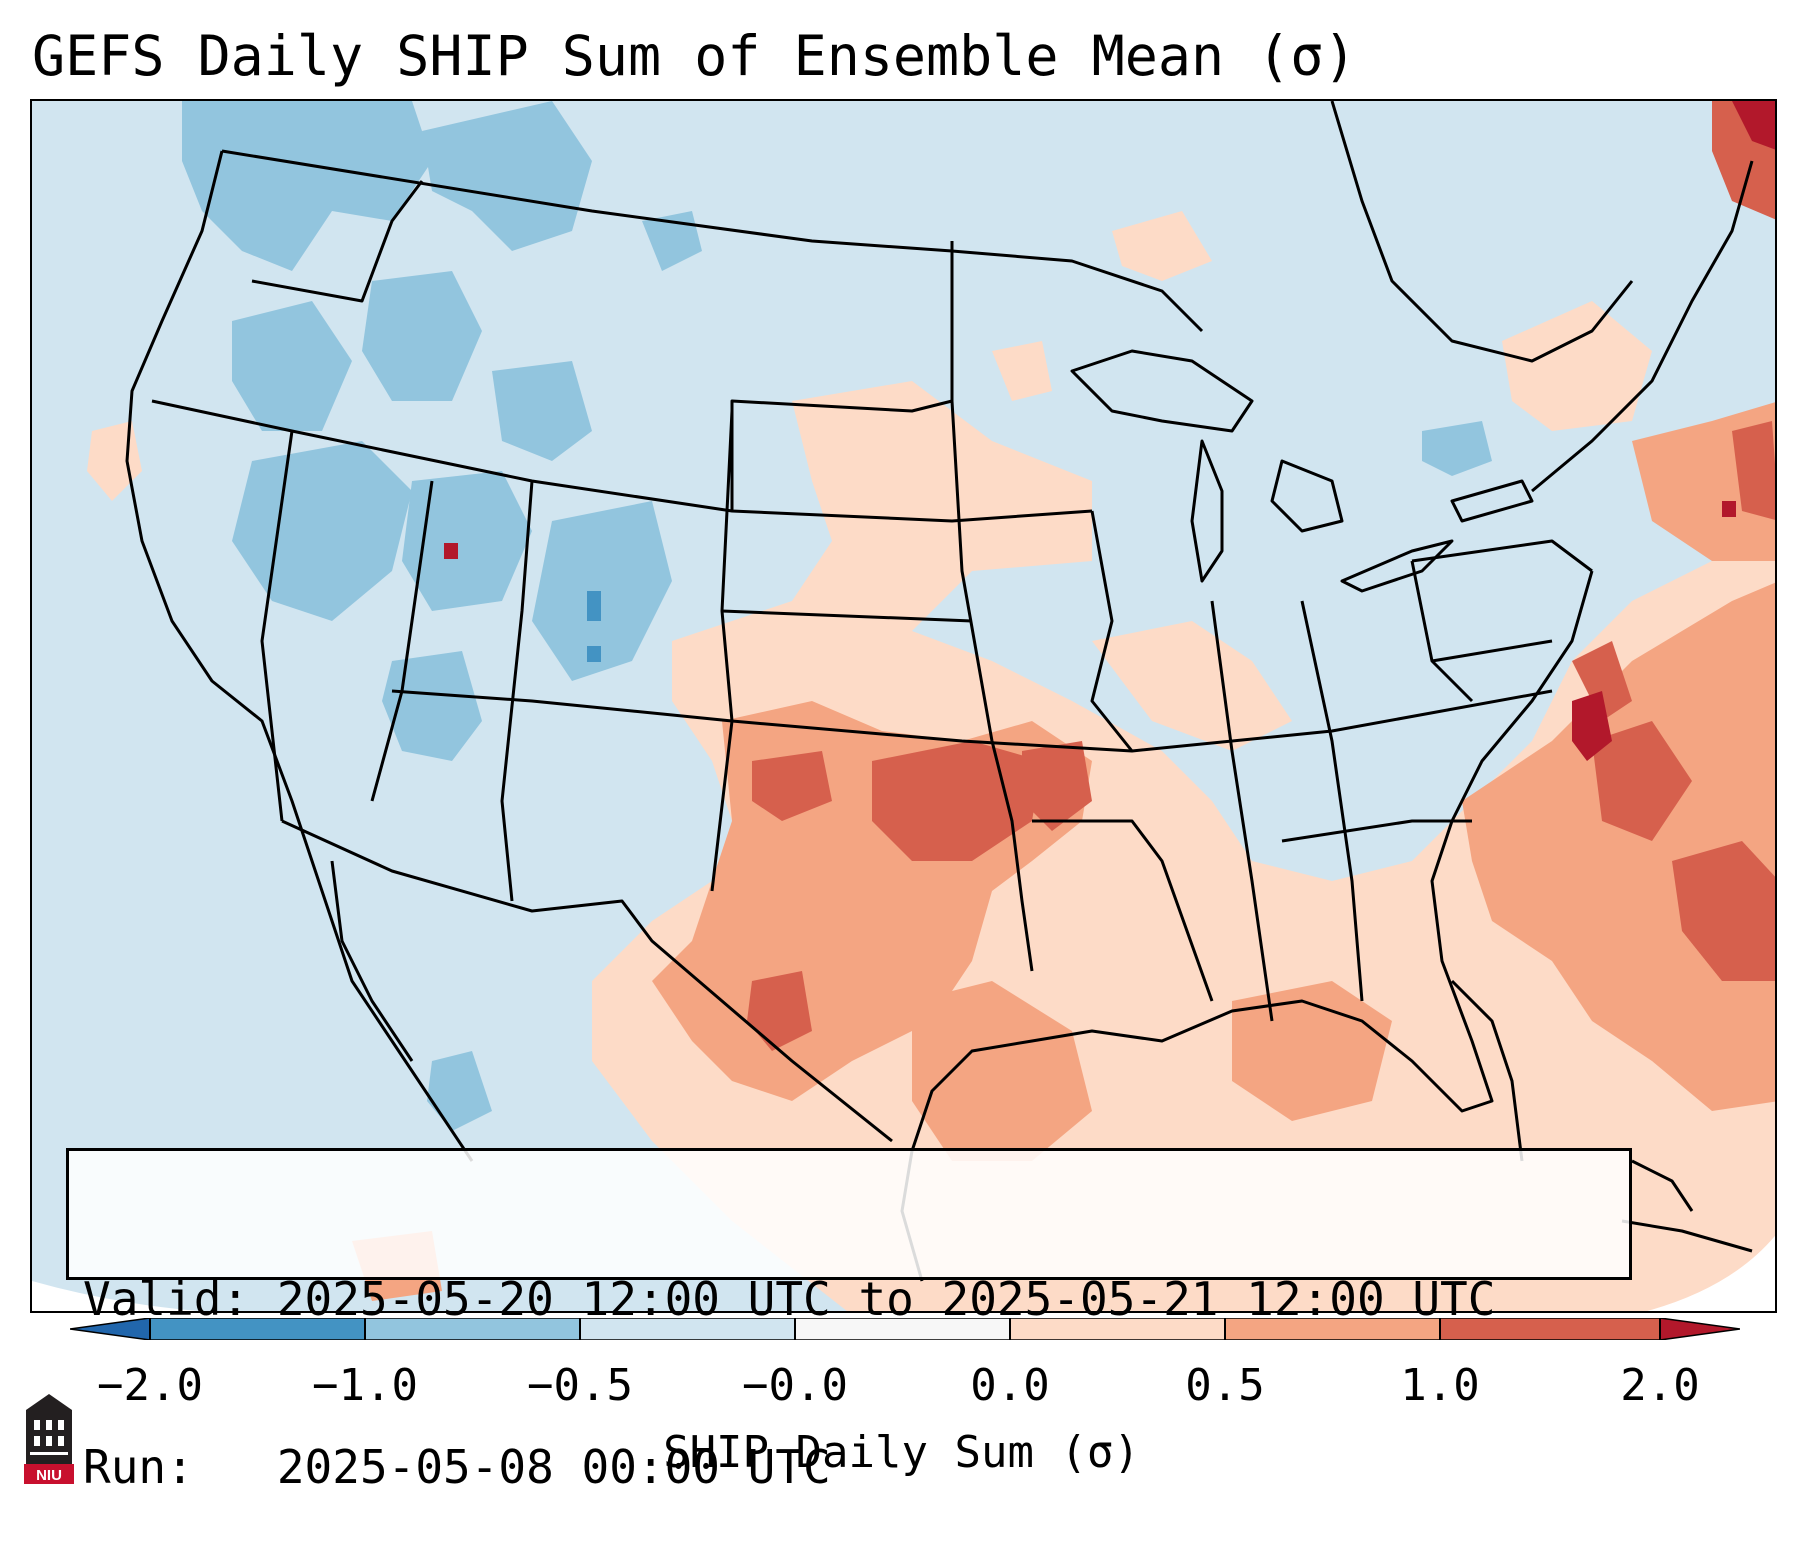 The height and width of the screenshot is (1551, 1803). I want to click on lake-superior, so click(1162, 391).